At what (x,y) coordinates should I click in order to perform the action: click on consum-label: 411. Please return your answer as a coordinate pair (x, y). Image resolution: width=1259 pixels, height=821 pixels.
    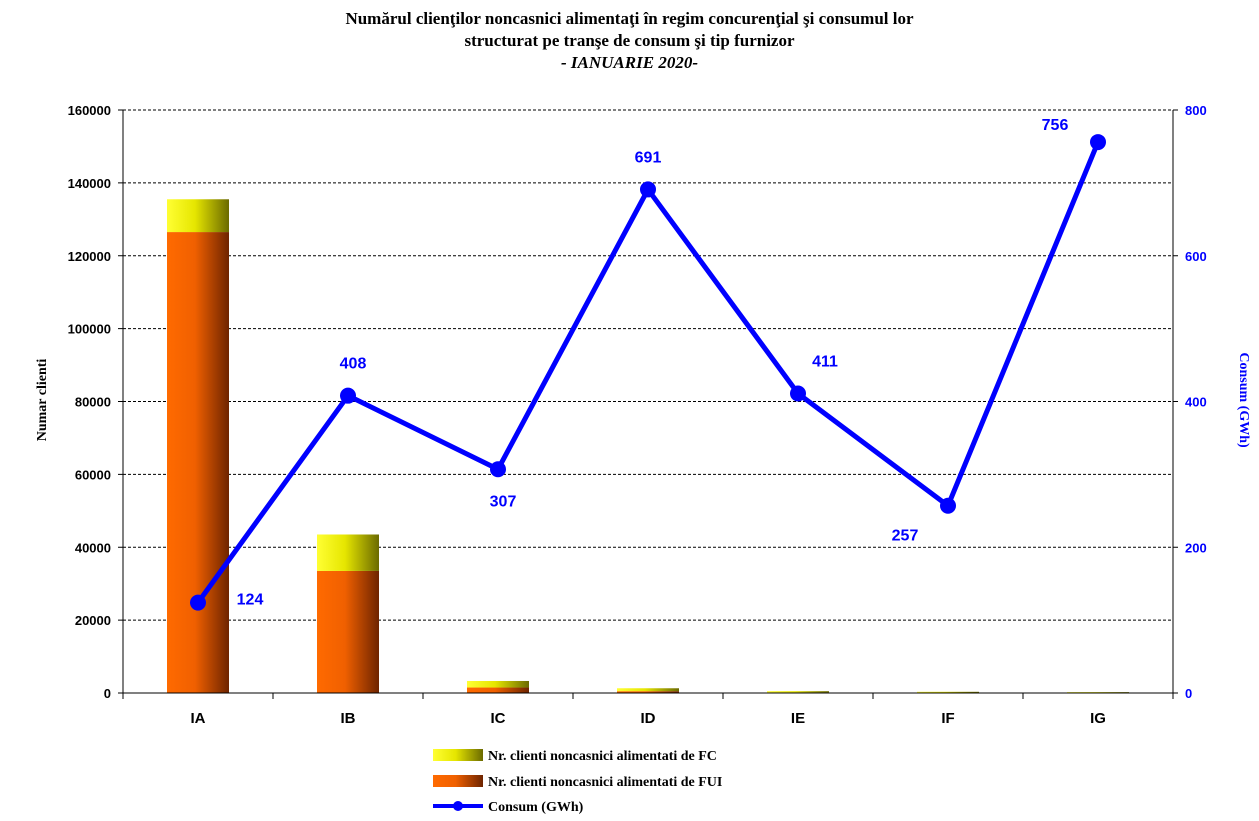
    Looking at the image, I should click on (825, 361).